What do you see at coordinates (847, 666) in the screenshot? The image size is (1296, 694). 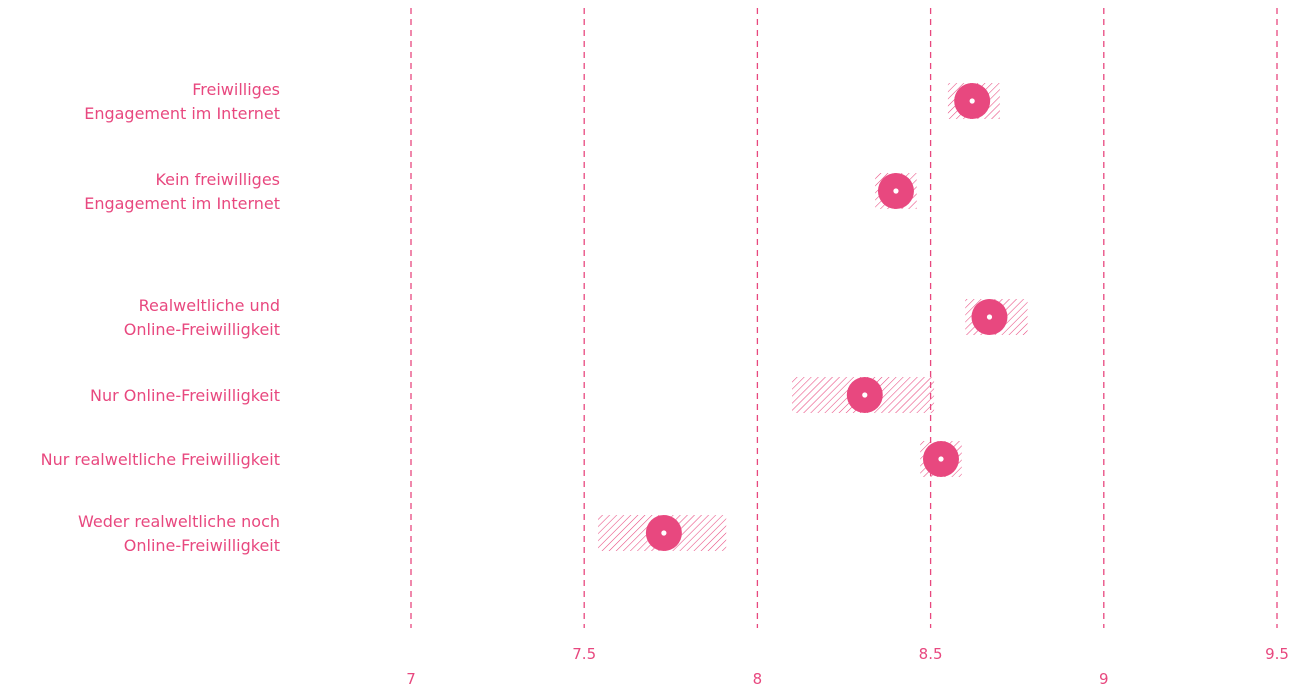 I see `x-axis-tick-labels: 7 7.5 8 8.5 9 9.5` at bounding box center [847, 666].